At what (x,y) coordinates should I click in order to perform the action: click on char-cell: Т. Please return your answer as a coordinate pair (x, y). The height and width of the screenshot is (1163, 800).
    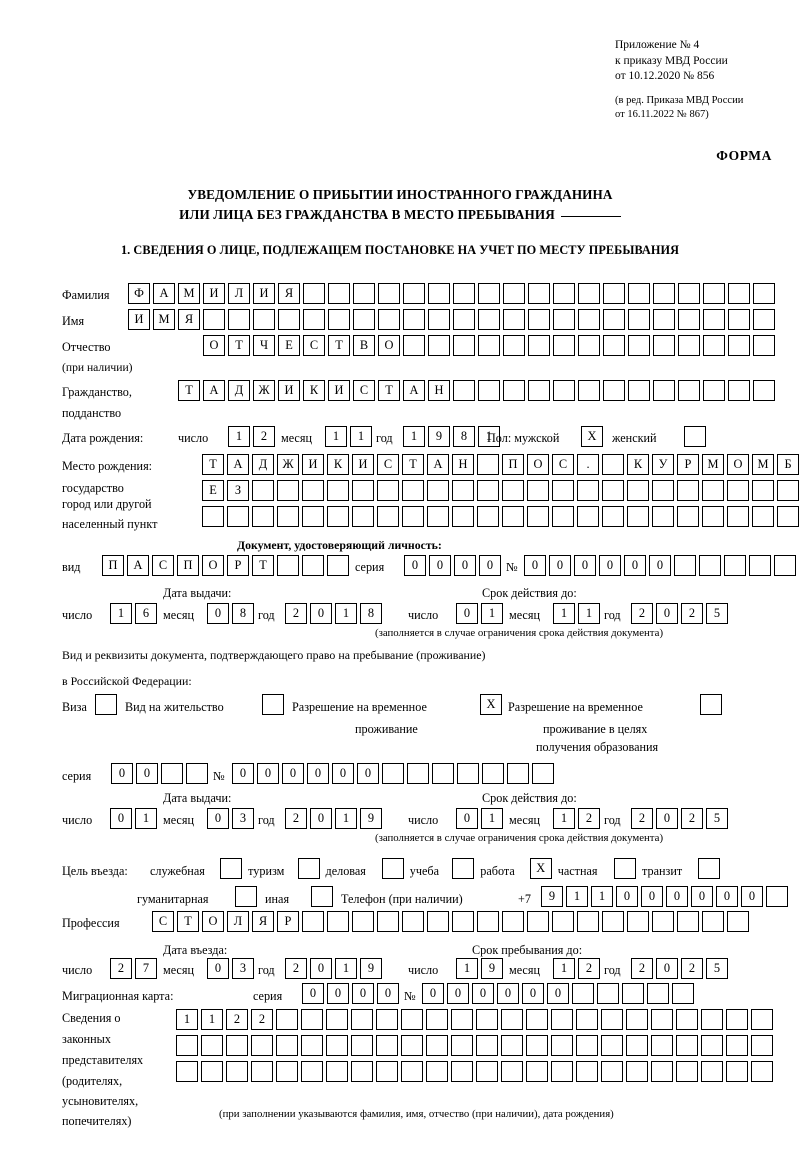
    Looking at the image, I should click on (339, 345).